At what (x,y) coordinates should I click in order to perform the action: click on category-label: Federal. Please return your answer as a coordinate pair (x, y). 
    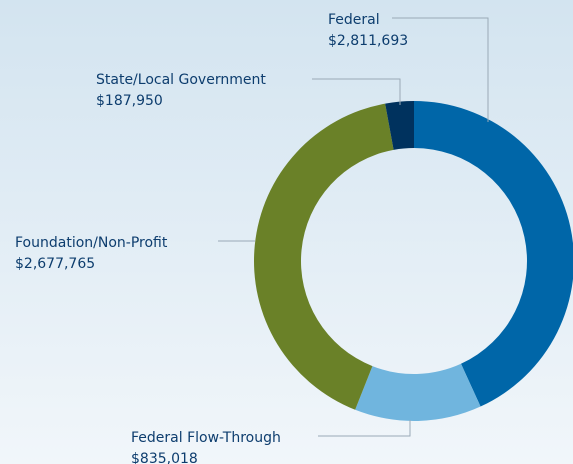
    Looking at the image, I should click on (354, 20).